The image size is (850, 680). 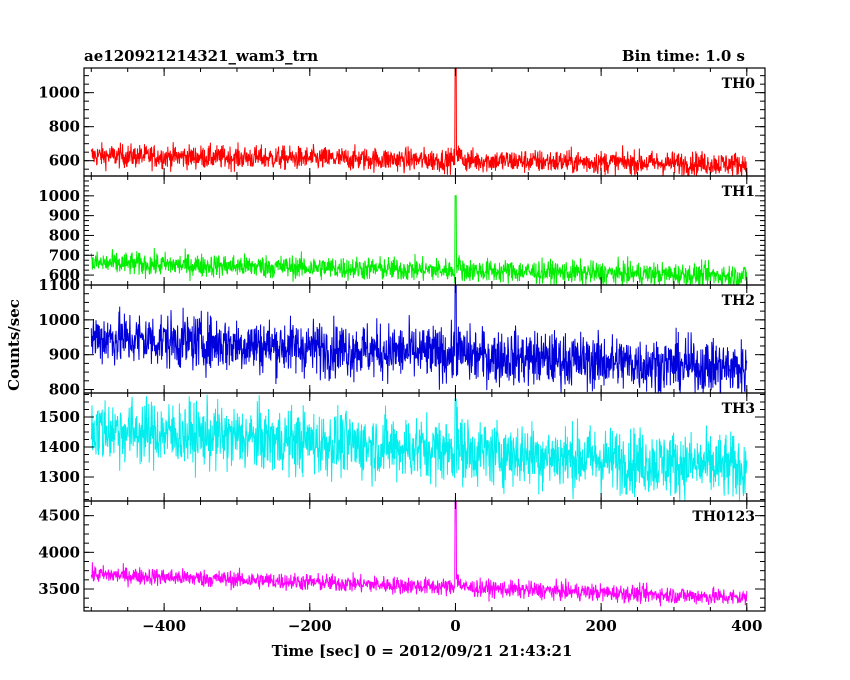 What do you see at coordinates (59, 196) in the screenshot?
I see `y-tick-label-th1: 1000` at bounding box center [59, 196].